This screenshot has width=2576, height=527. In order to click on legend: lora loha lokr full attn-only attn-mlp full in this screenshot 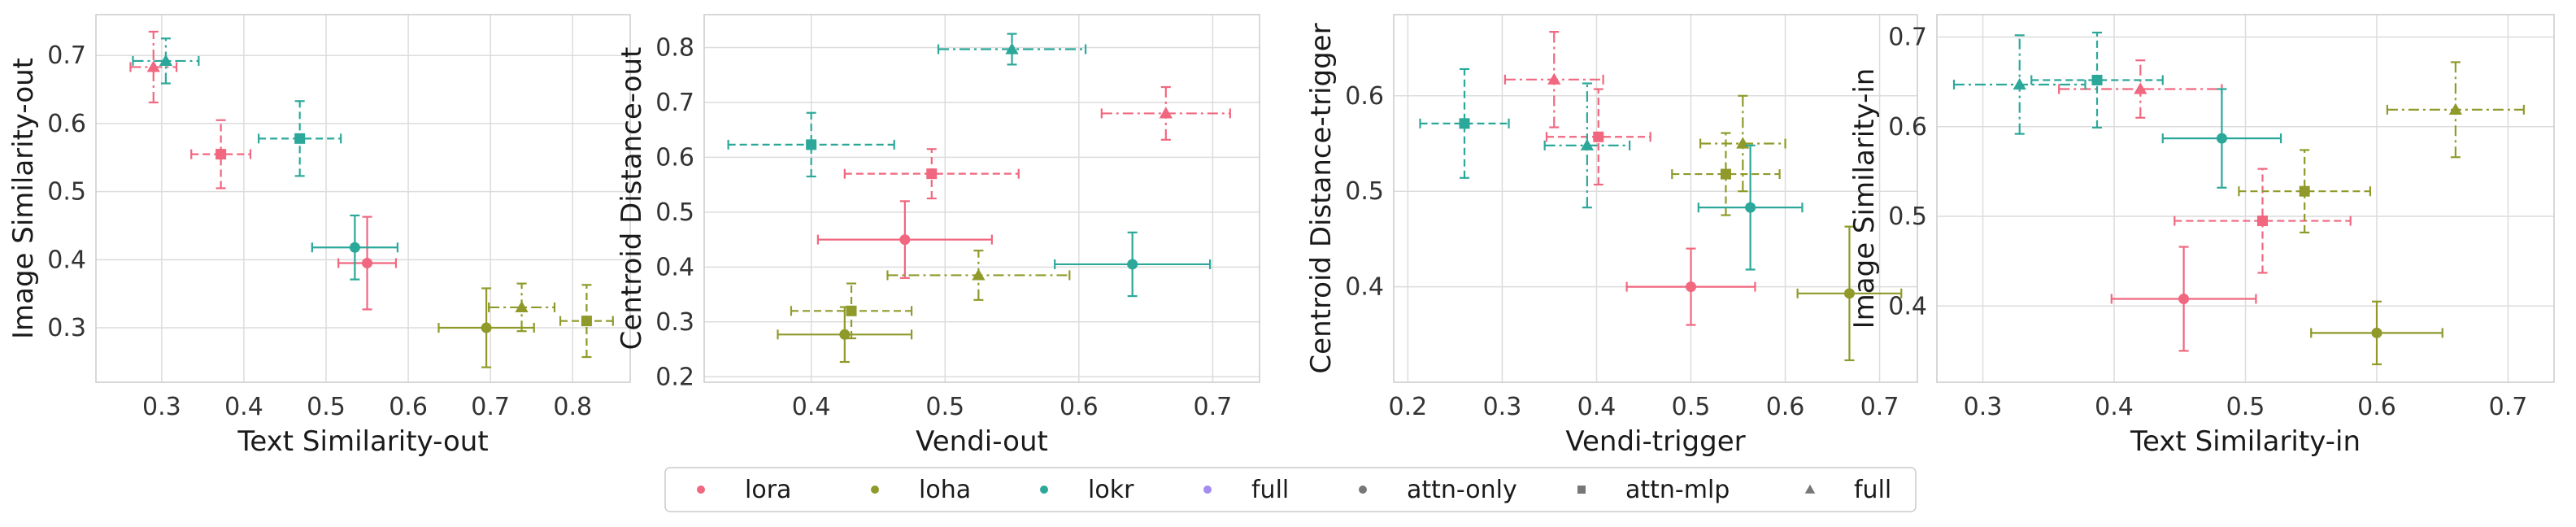, I will do `click(1291, 489)`.